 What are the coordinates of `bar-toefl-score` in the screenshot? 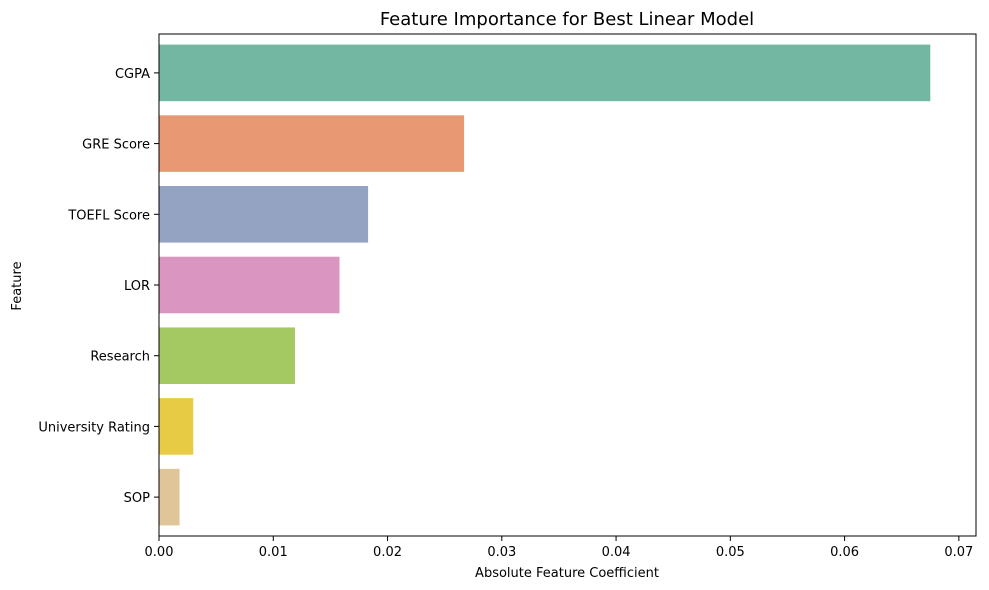 It's located at (264, 214).